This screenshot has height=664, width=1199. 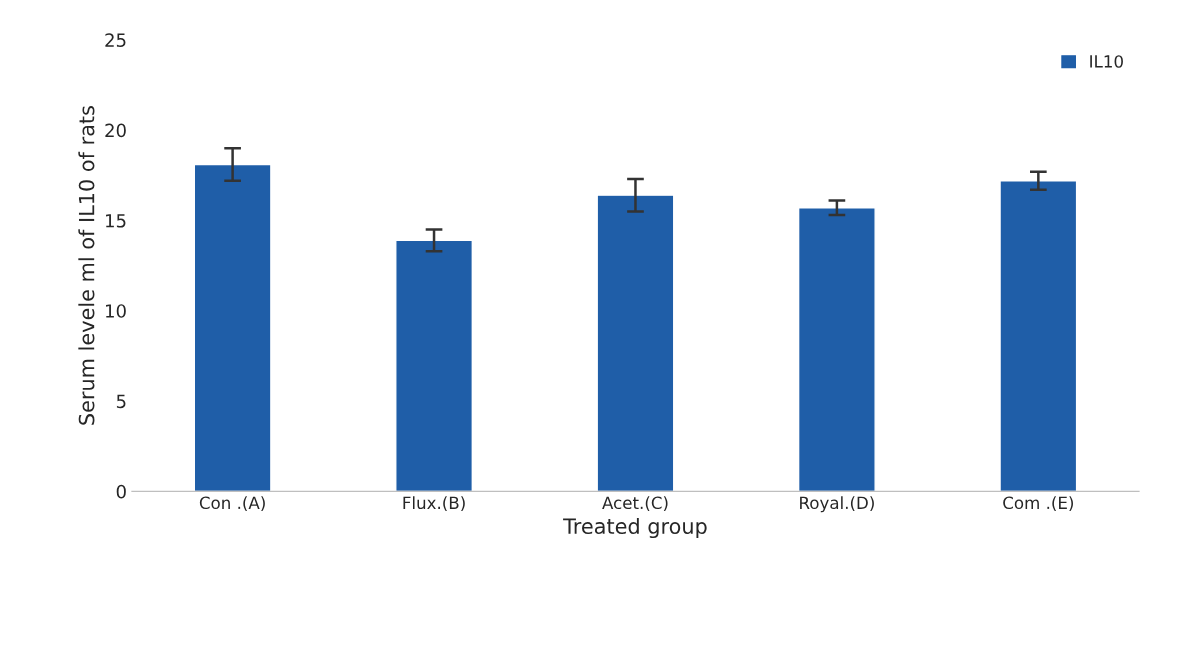 What do you see at coordinates (1106, 61) in the screenshot?
I see `legend-label: IL10` at bounding box center [1106, 61].